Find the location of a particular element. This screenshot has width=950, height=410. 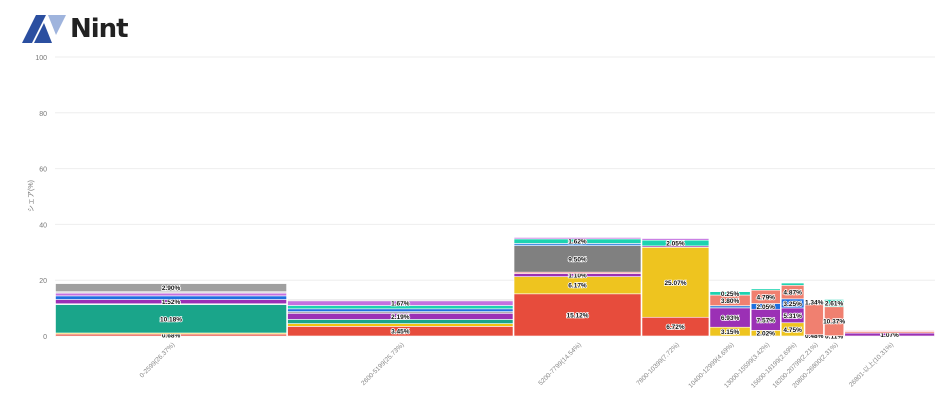

segment-label: 9.50% is located at coordinates (577, 259).